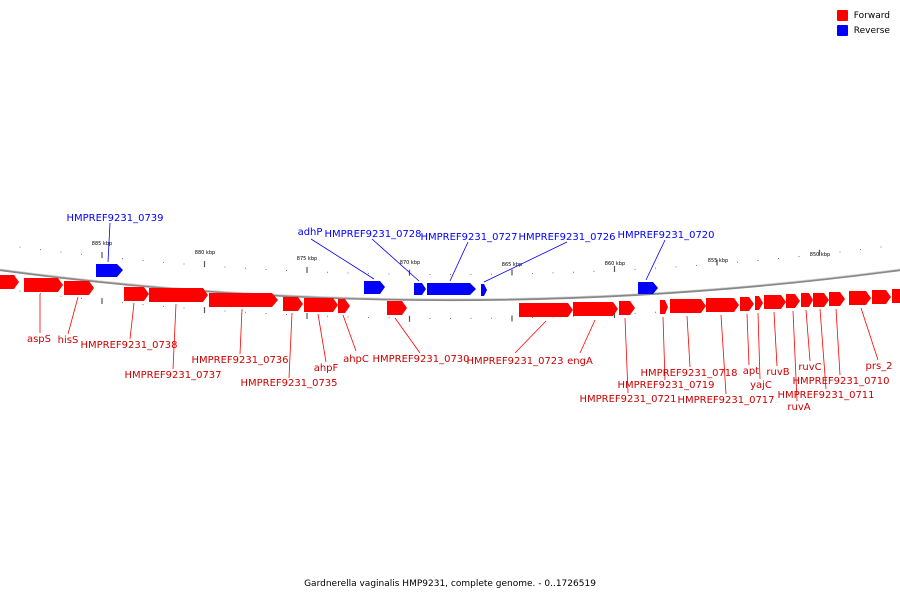 This screenshot has height=600, width=900. Describe the element at coordinates (420, 359) in the screenshot. I see `gene-label: HMPREF9231_0730` at that location.